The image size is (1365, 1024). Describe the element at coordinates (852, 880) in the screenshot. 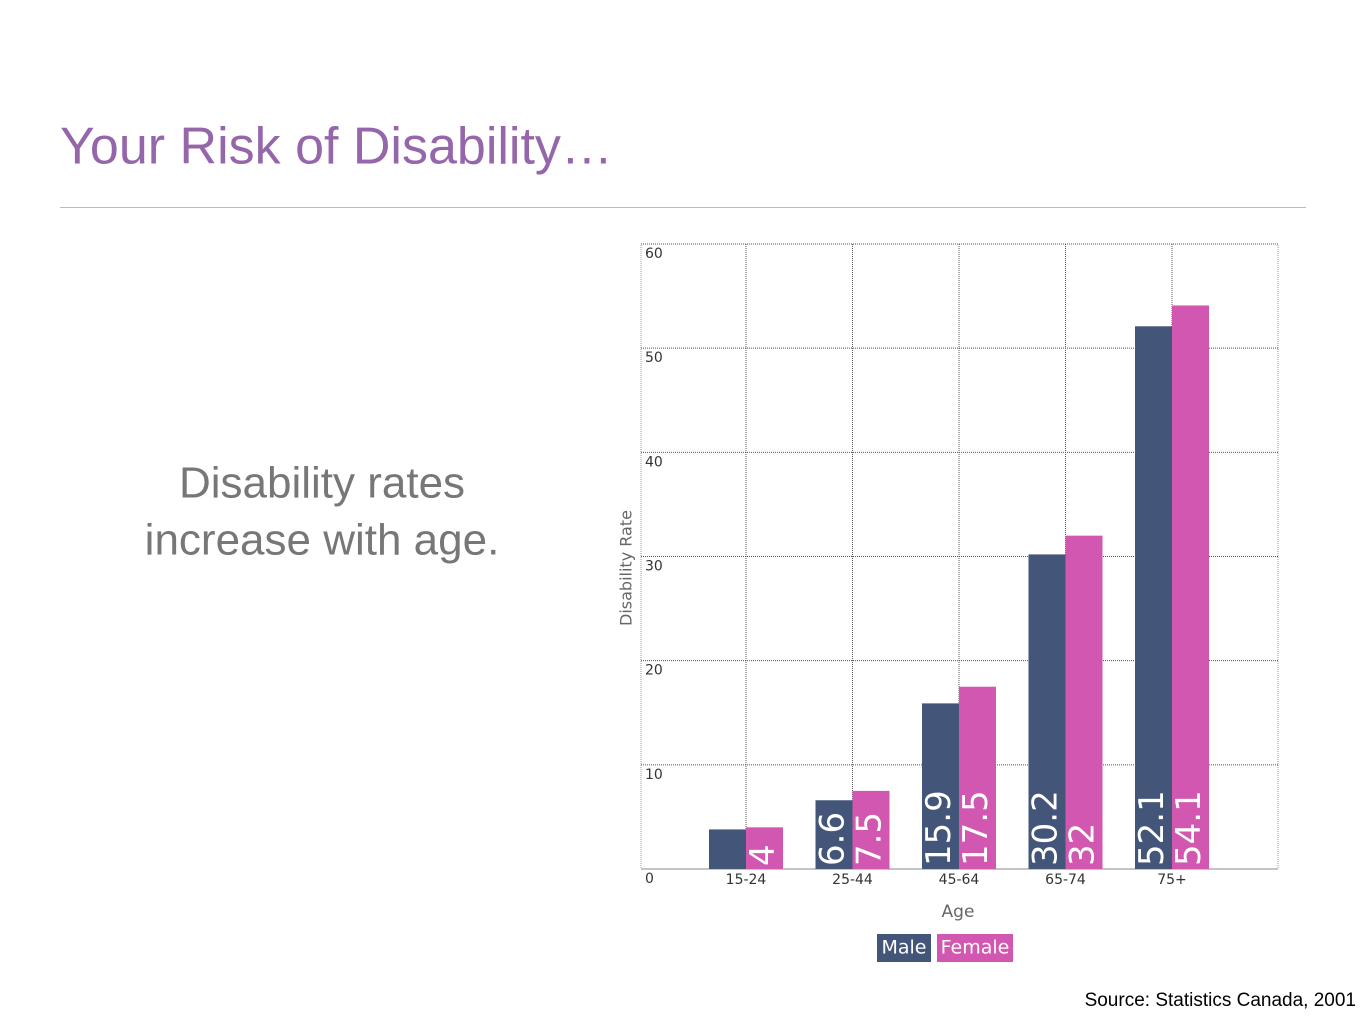

I see `x-tick-label: 25-44` at that location.